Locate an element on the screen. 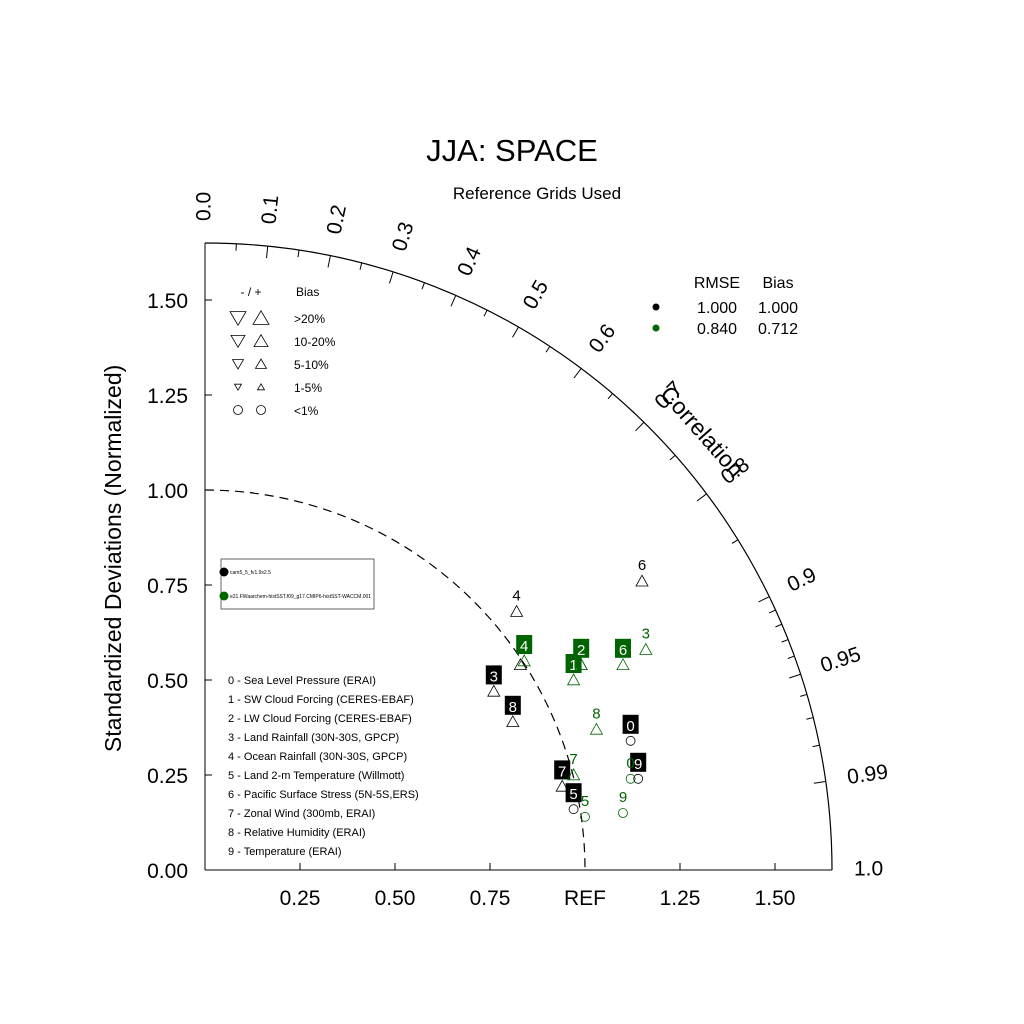 This screenshot has height=1024, width=1024. case-legend-box is located at coordinates (297, 584).